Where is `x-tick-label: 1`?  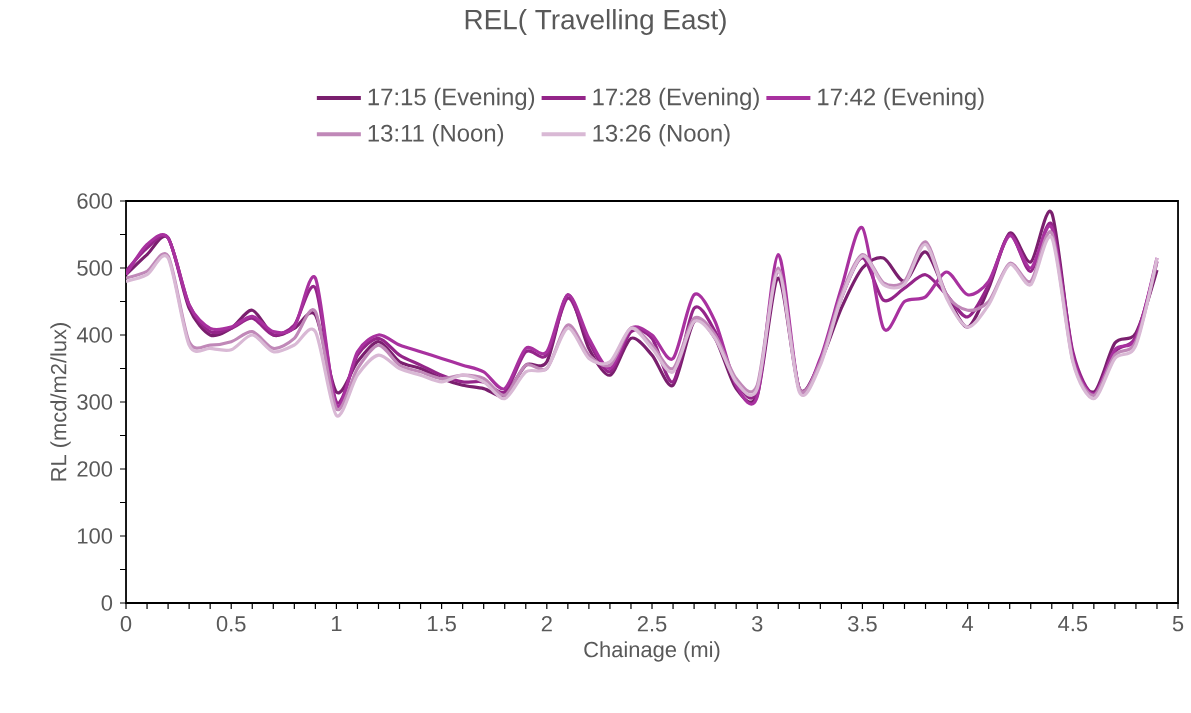
x-tick-label: 1 is located at coordinates (336, 624).